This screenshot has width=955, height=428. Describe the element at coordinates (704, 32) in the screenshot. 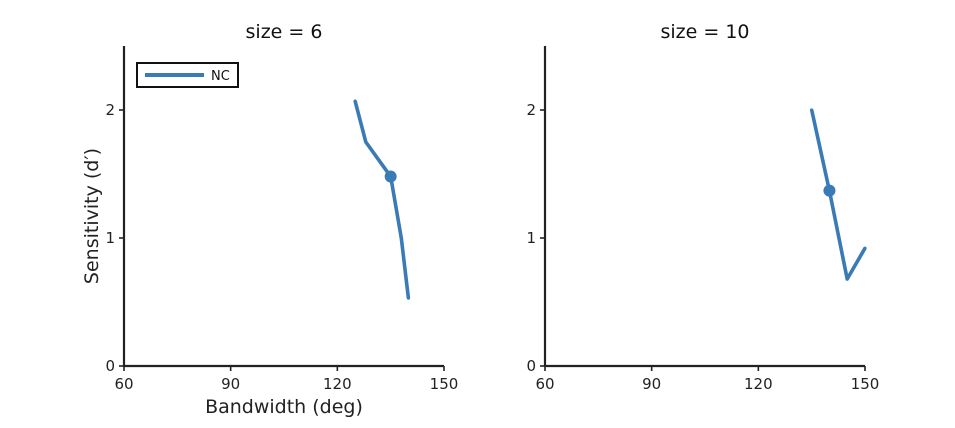

I see `chart-title: size = 10` at that location.